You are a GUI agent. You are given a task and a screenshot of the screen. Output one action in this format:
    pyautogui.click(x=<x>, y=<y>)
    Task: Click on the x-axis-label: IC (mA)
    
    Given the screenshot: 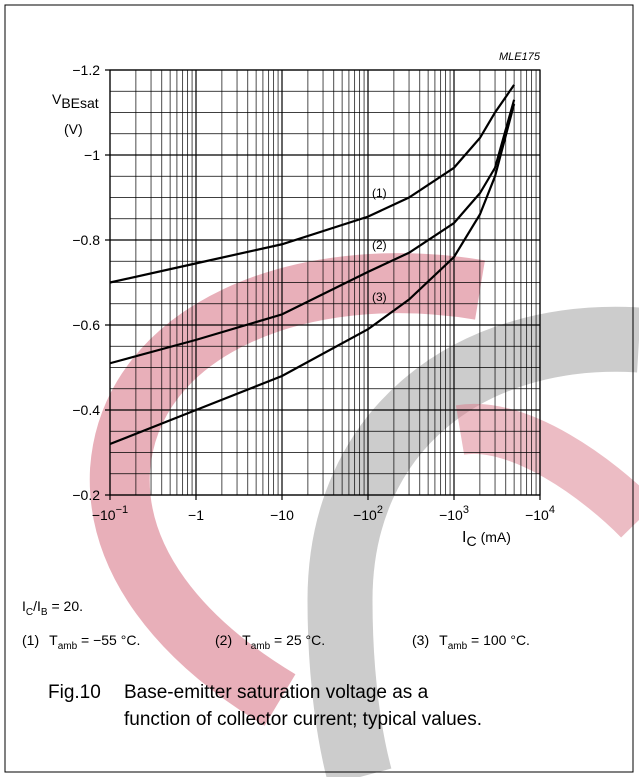 What is the action you would take?
    pyautogui.click(x=486, y=539)
    